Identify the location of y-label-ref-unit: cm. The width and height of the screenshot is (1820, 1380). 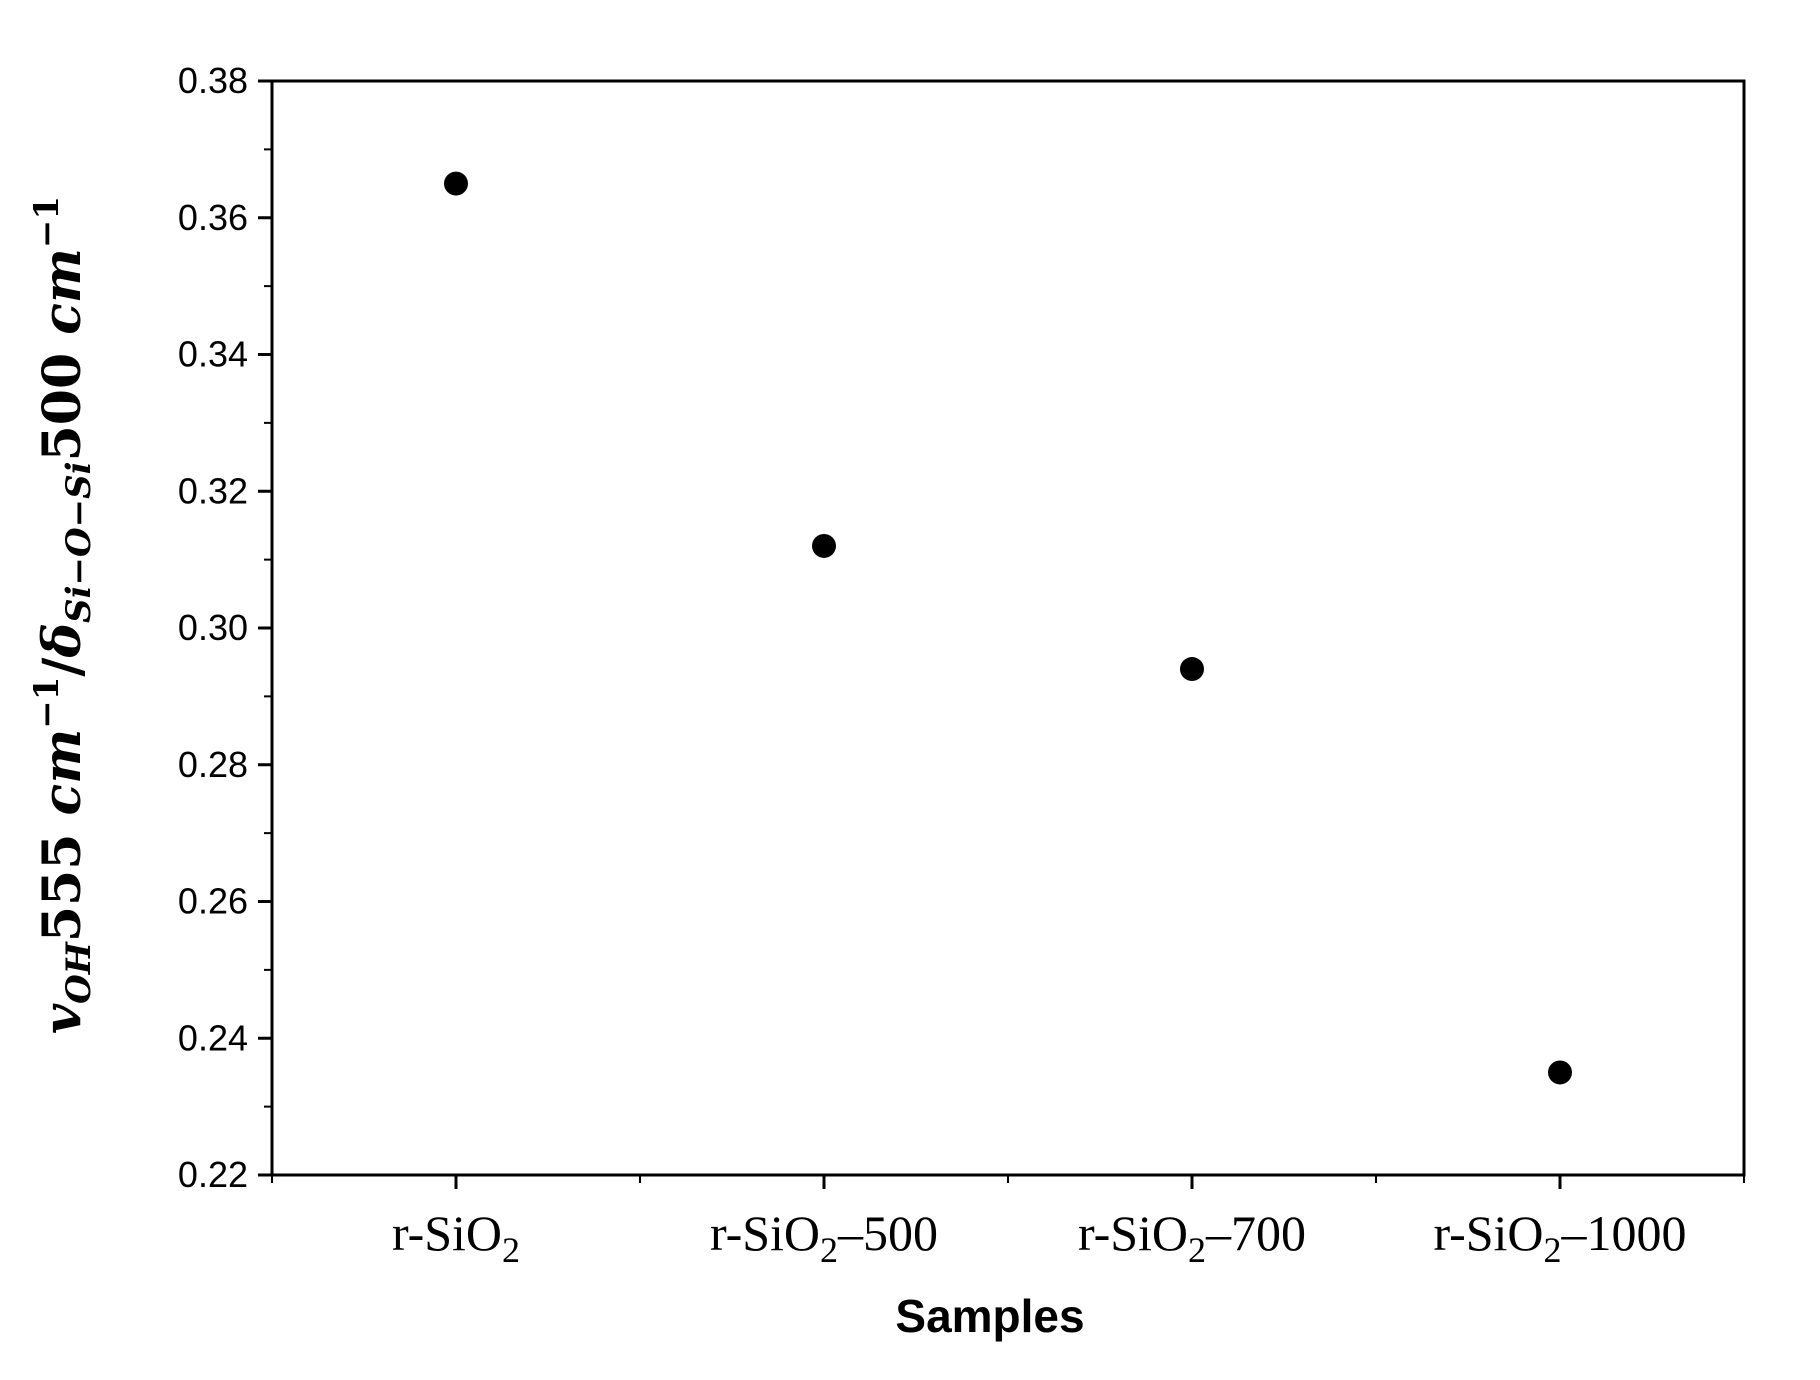
(62, 291).